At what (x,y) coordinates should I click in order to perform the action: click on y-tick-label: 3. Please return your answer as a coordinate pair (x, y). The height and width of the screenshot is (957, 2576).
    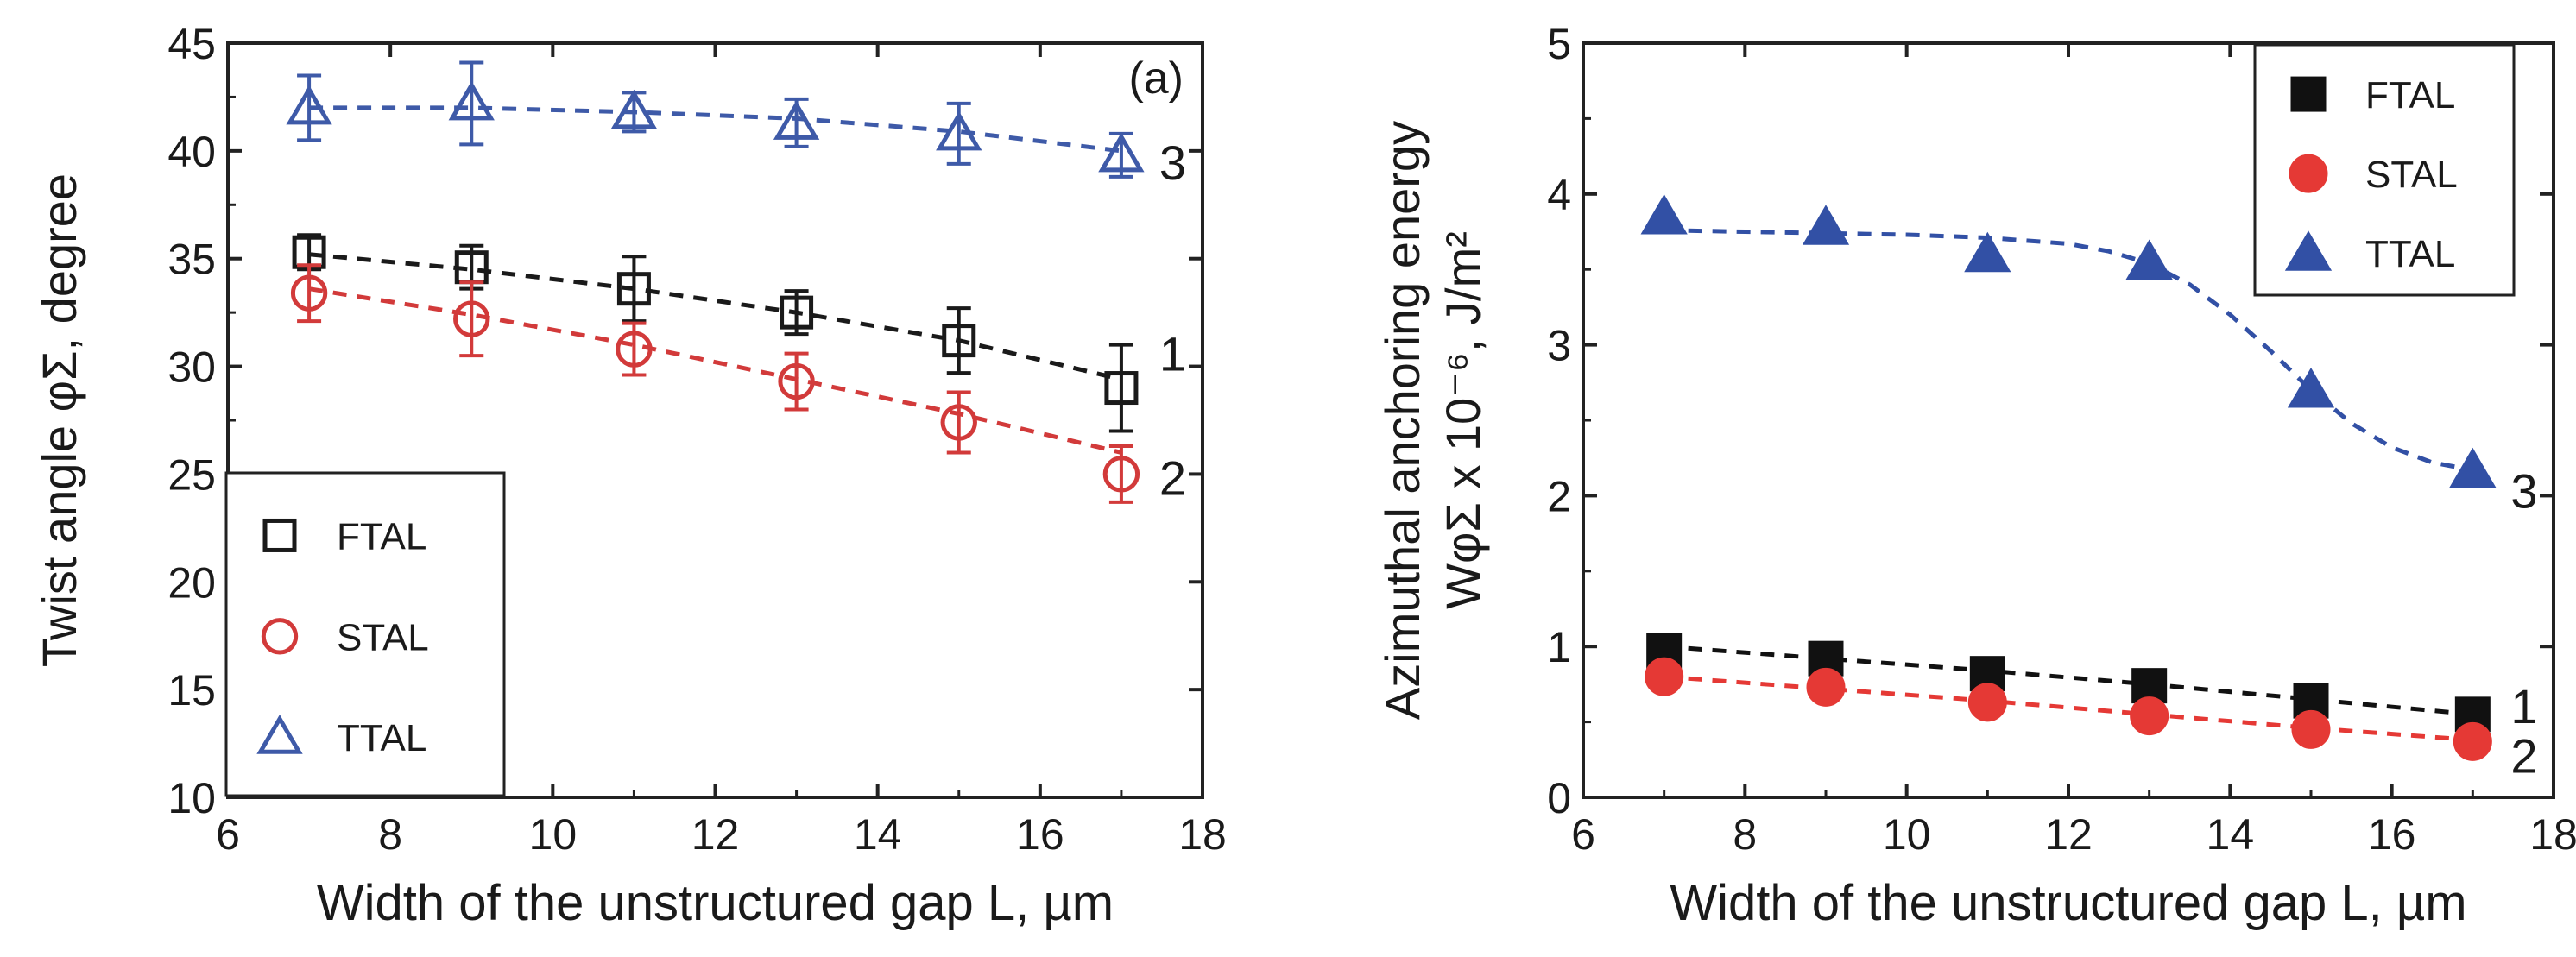
    Looking at the image, I should click on (1559, 346).